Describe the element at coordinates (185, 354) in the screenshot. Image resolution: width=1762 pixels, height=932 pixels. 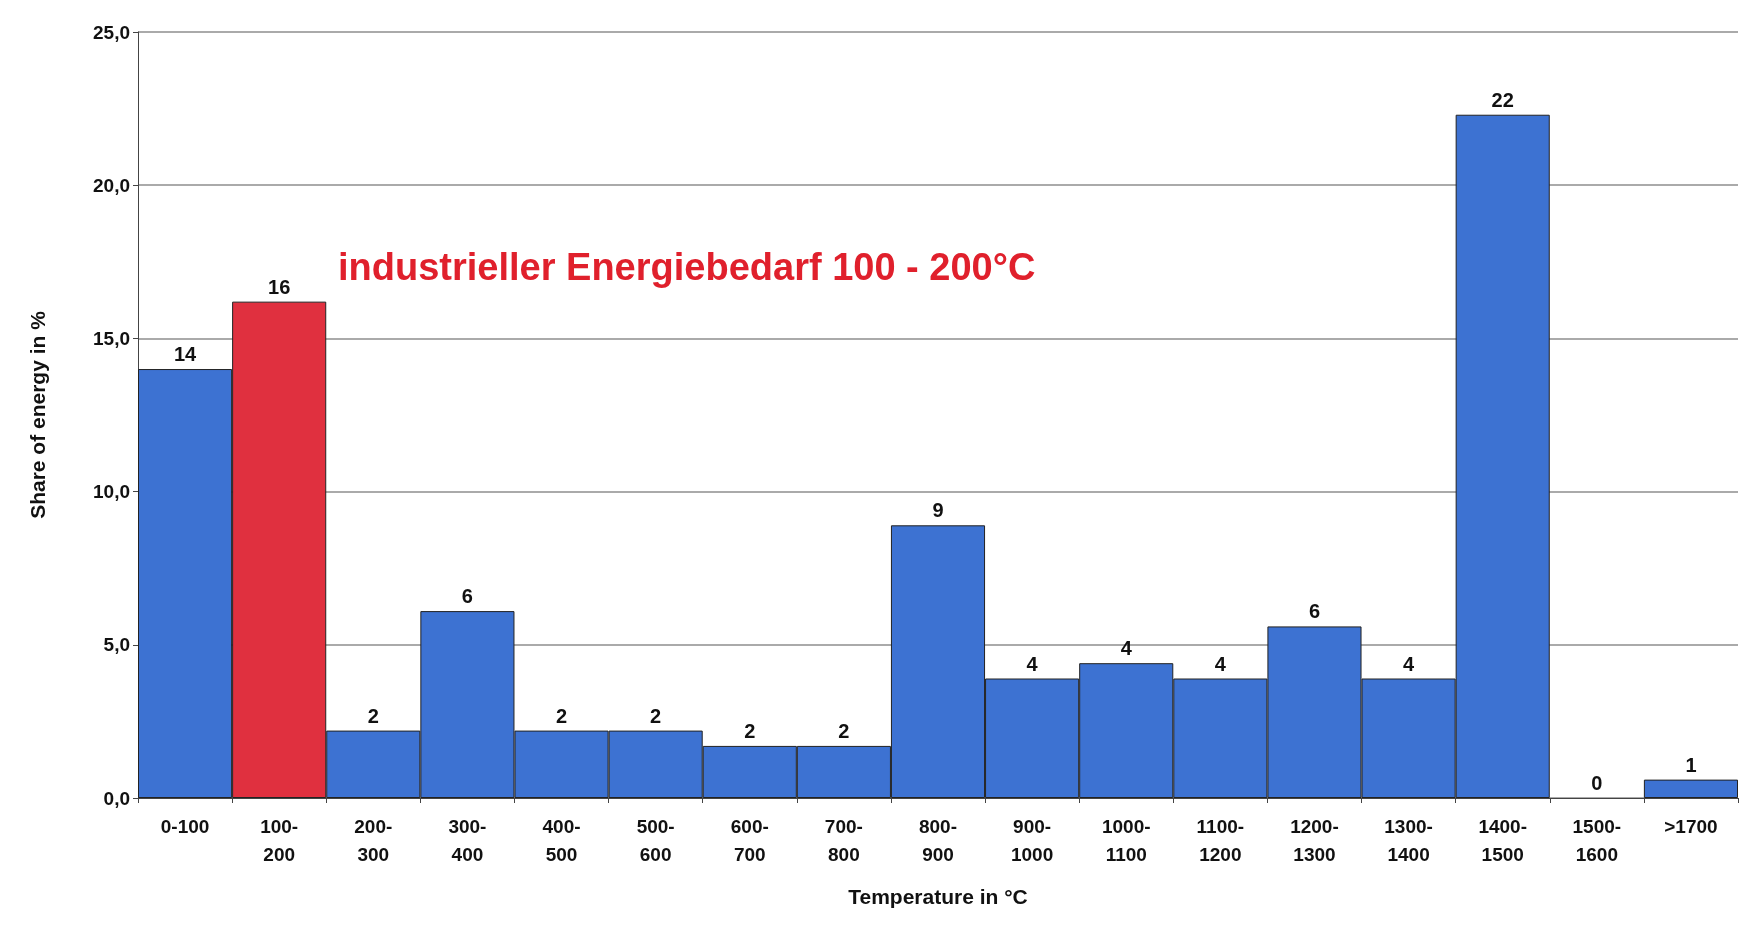
I see `data-label: 14` at that location.